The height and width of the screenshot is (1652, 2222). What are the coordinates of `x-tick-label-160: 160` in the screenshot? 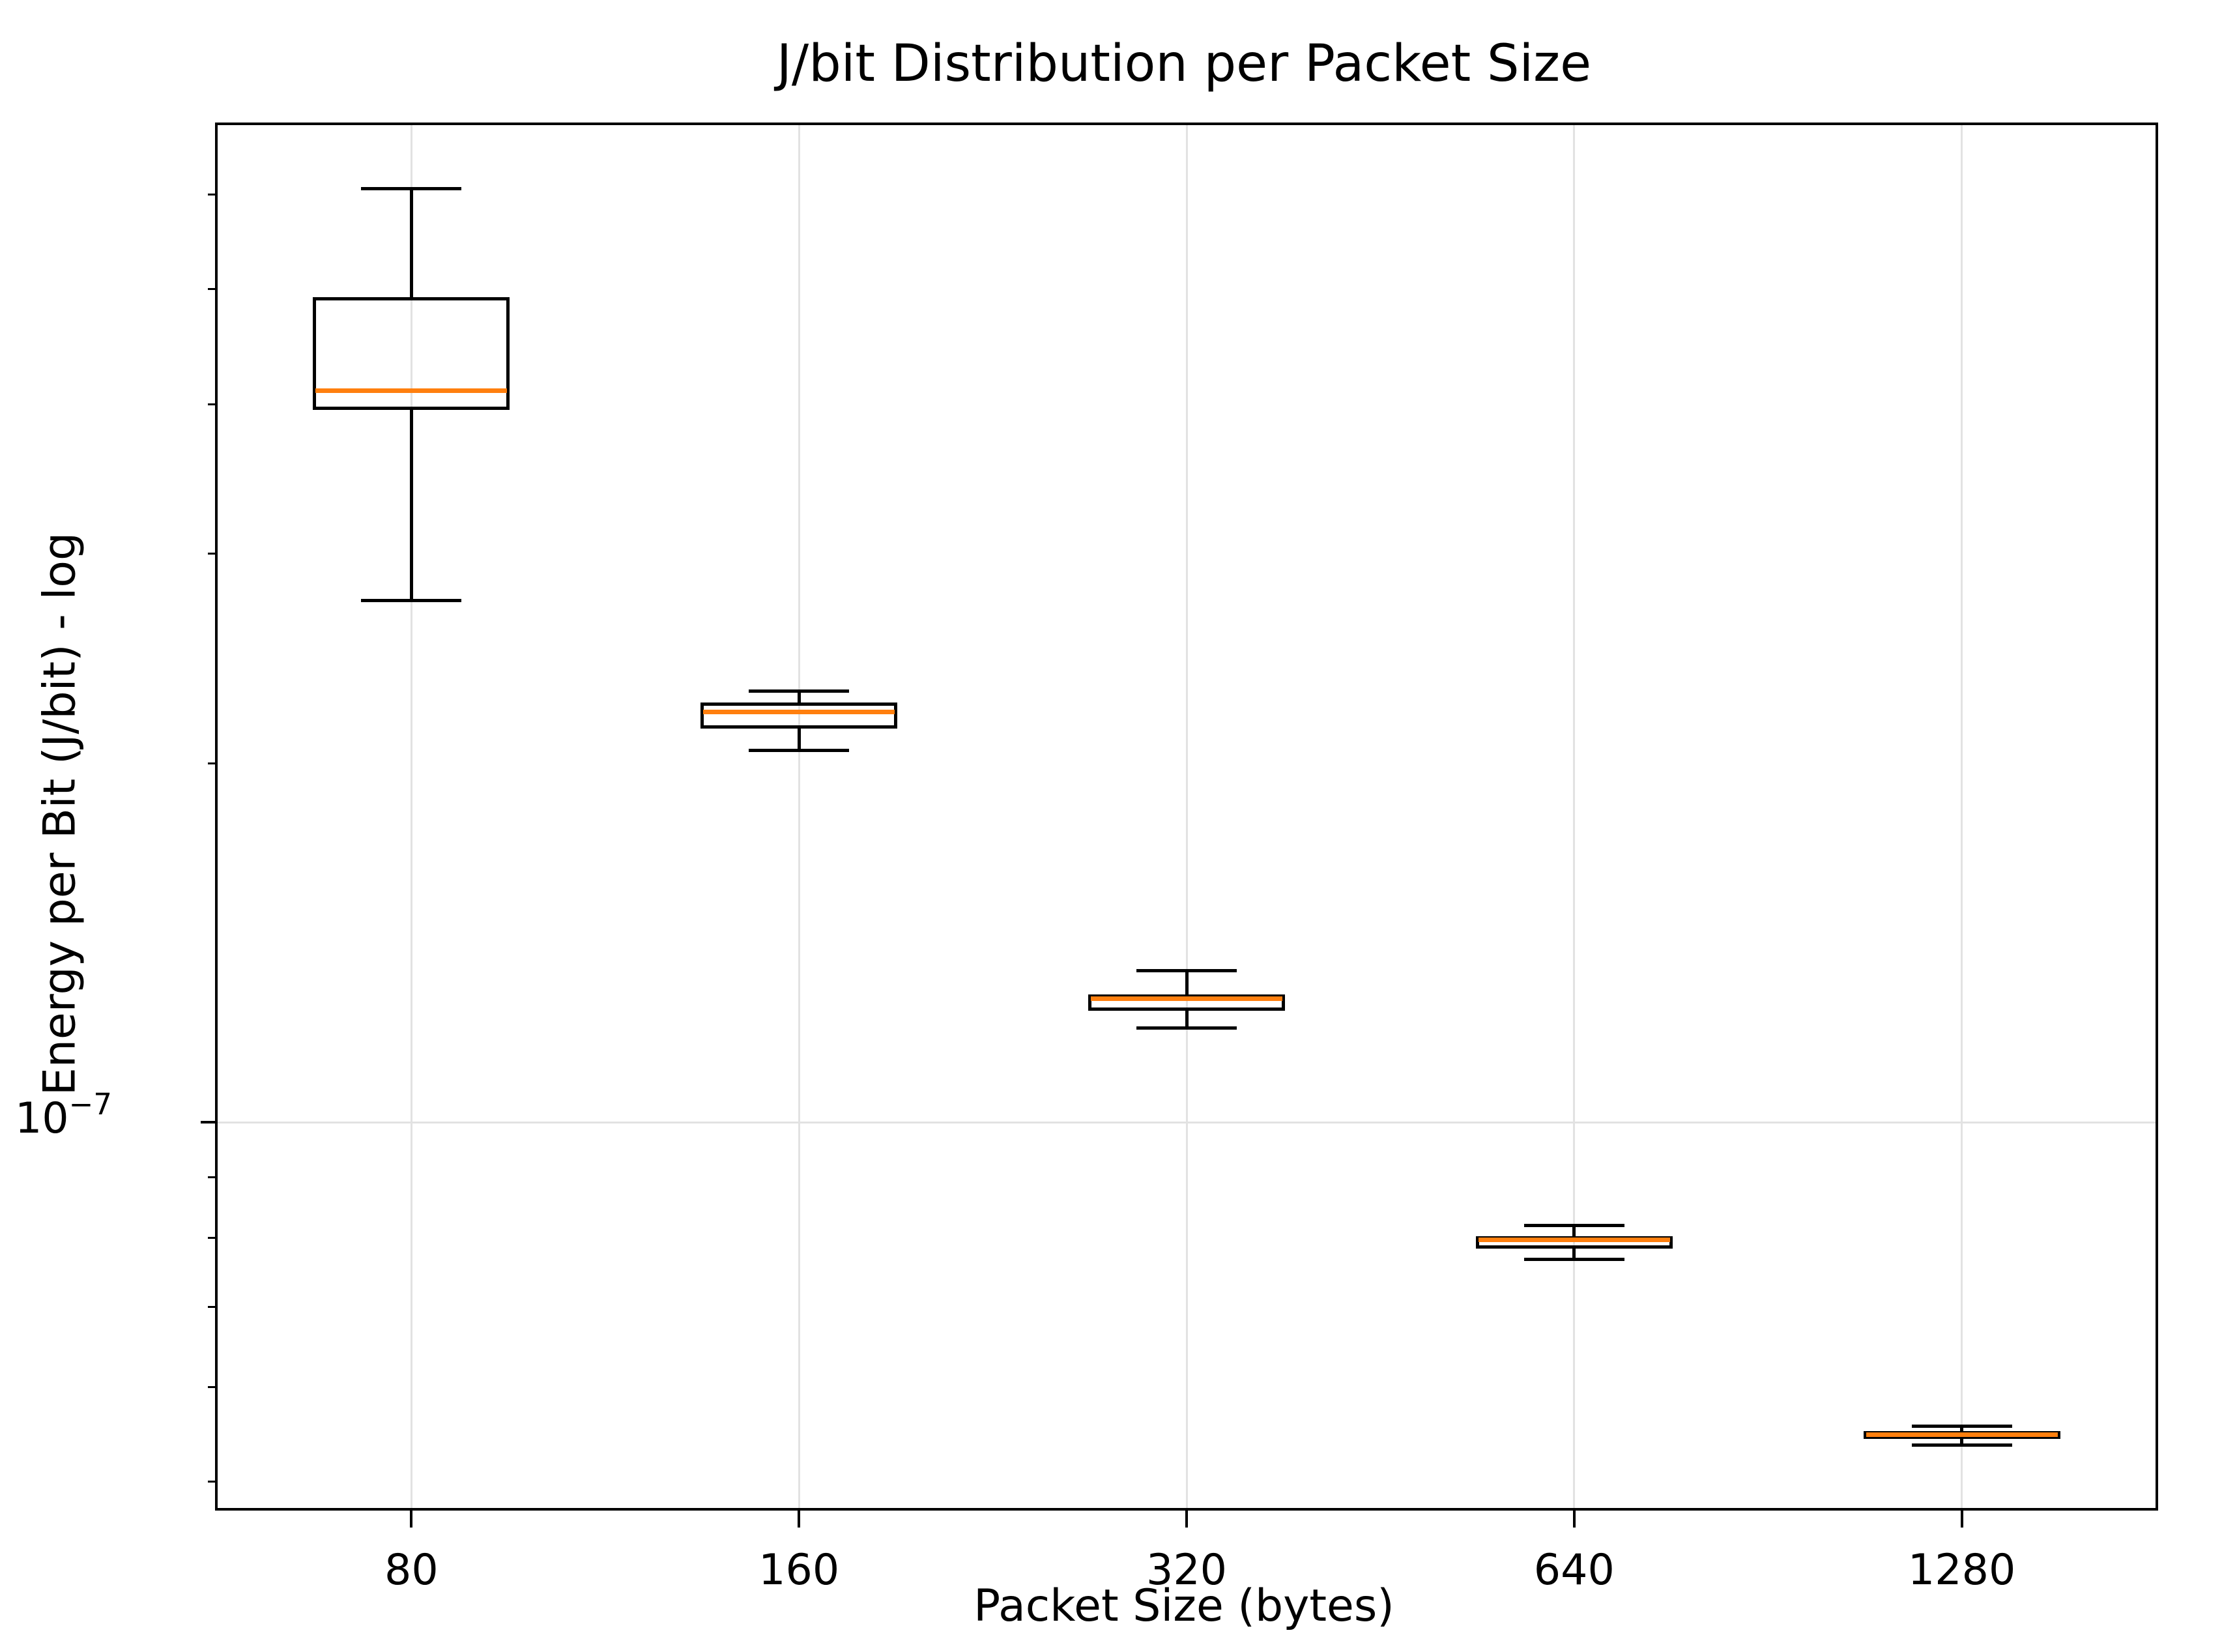 It's located at (799, 1570).